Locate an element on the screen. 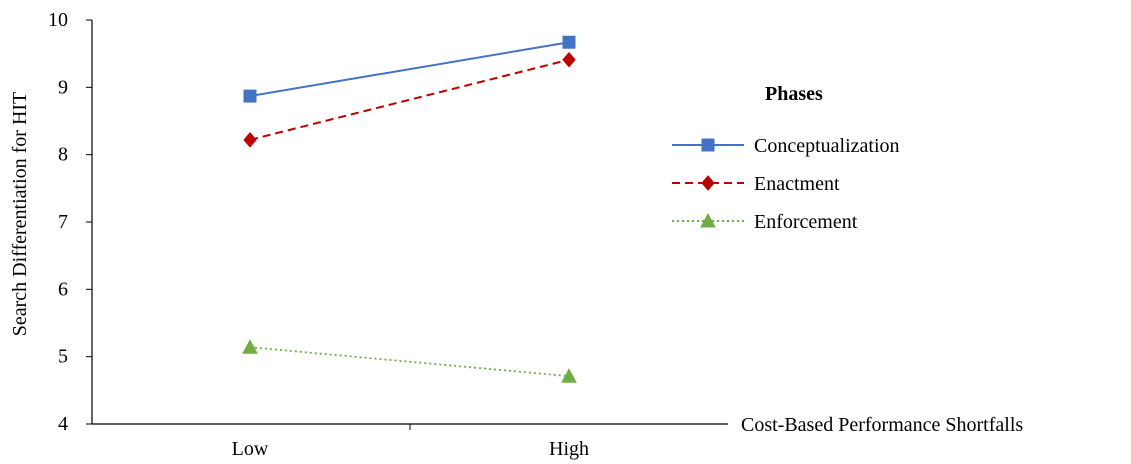 Image resolution: width=1131 pixels, height=464 pixels. series-line-enactment is located at coordinates (409, 99).